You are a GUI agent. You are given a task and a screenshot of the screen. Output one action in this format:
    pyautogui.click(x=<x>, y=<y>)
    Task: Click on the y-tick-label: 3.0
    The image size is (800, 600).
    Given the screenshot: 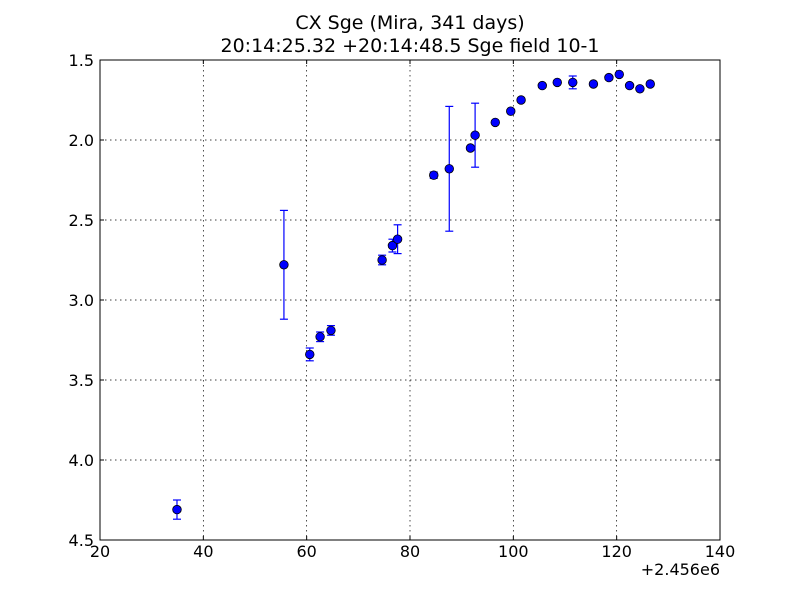 What is the action you would take?
    pyautogui.click(x=81, y=300)
    